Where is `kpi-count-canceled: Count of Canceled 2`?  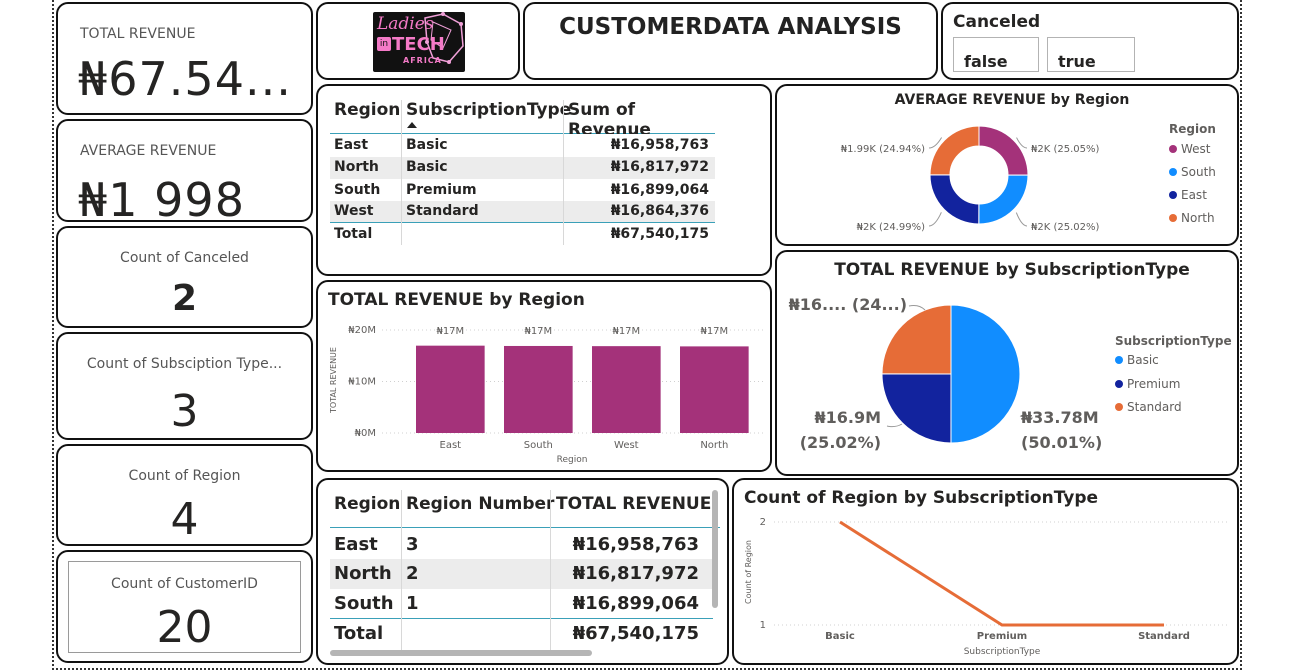
kpi-count-canceled: Count of Canceled 2 is located at coordinates (184, 277).